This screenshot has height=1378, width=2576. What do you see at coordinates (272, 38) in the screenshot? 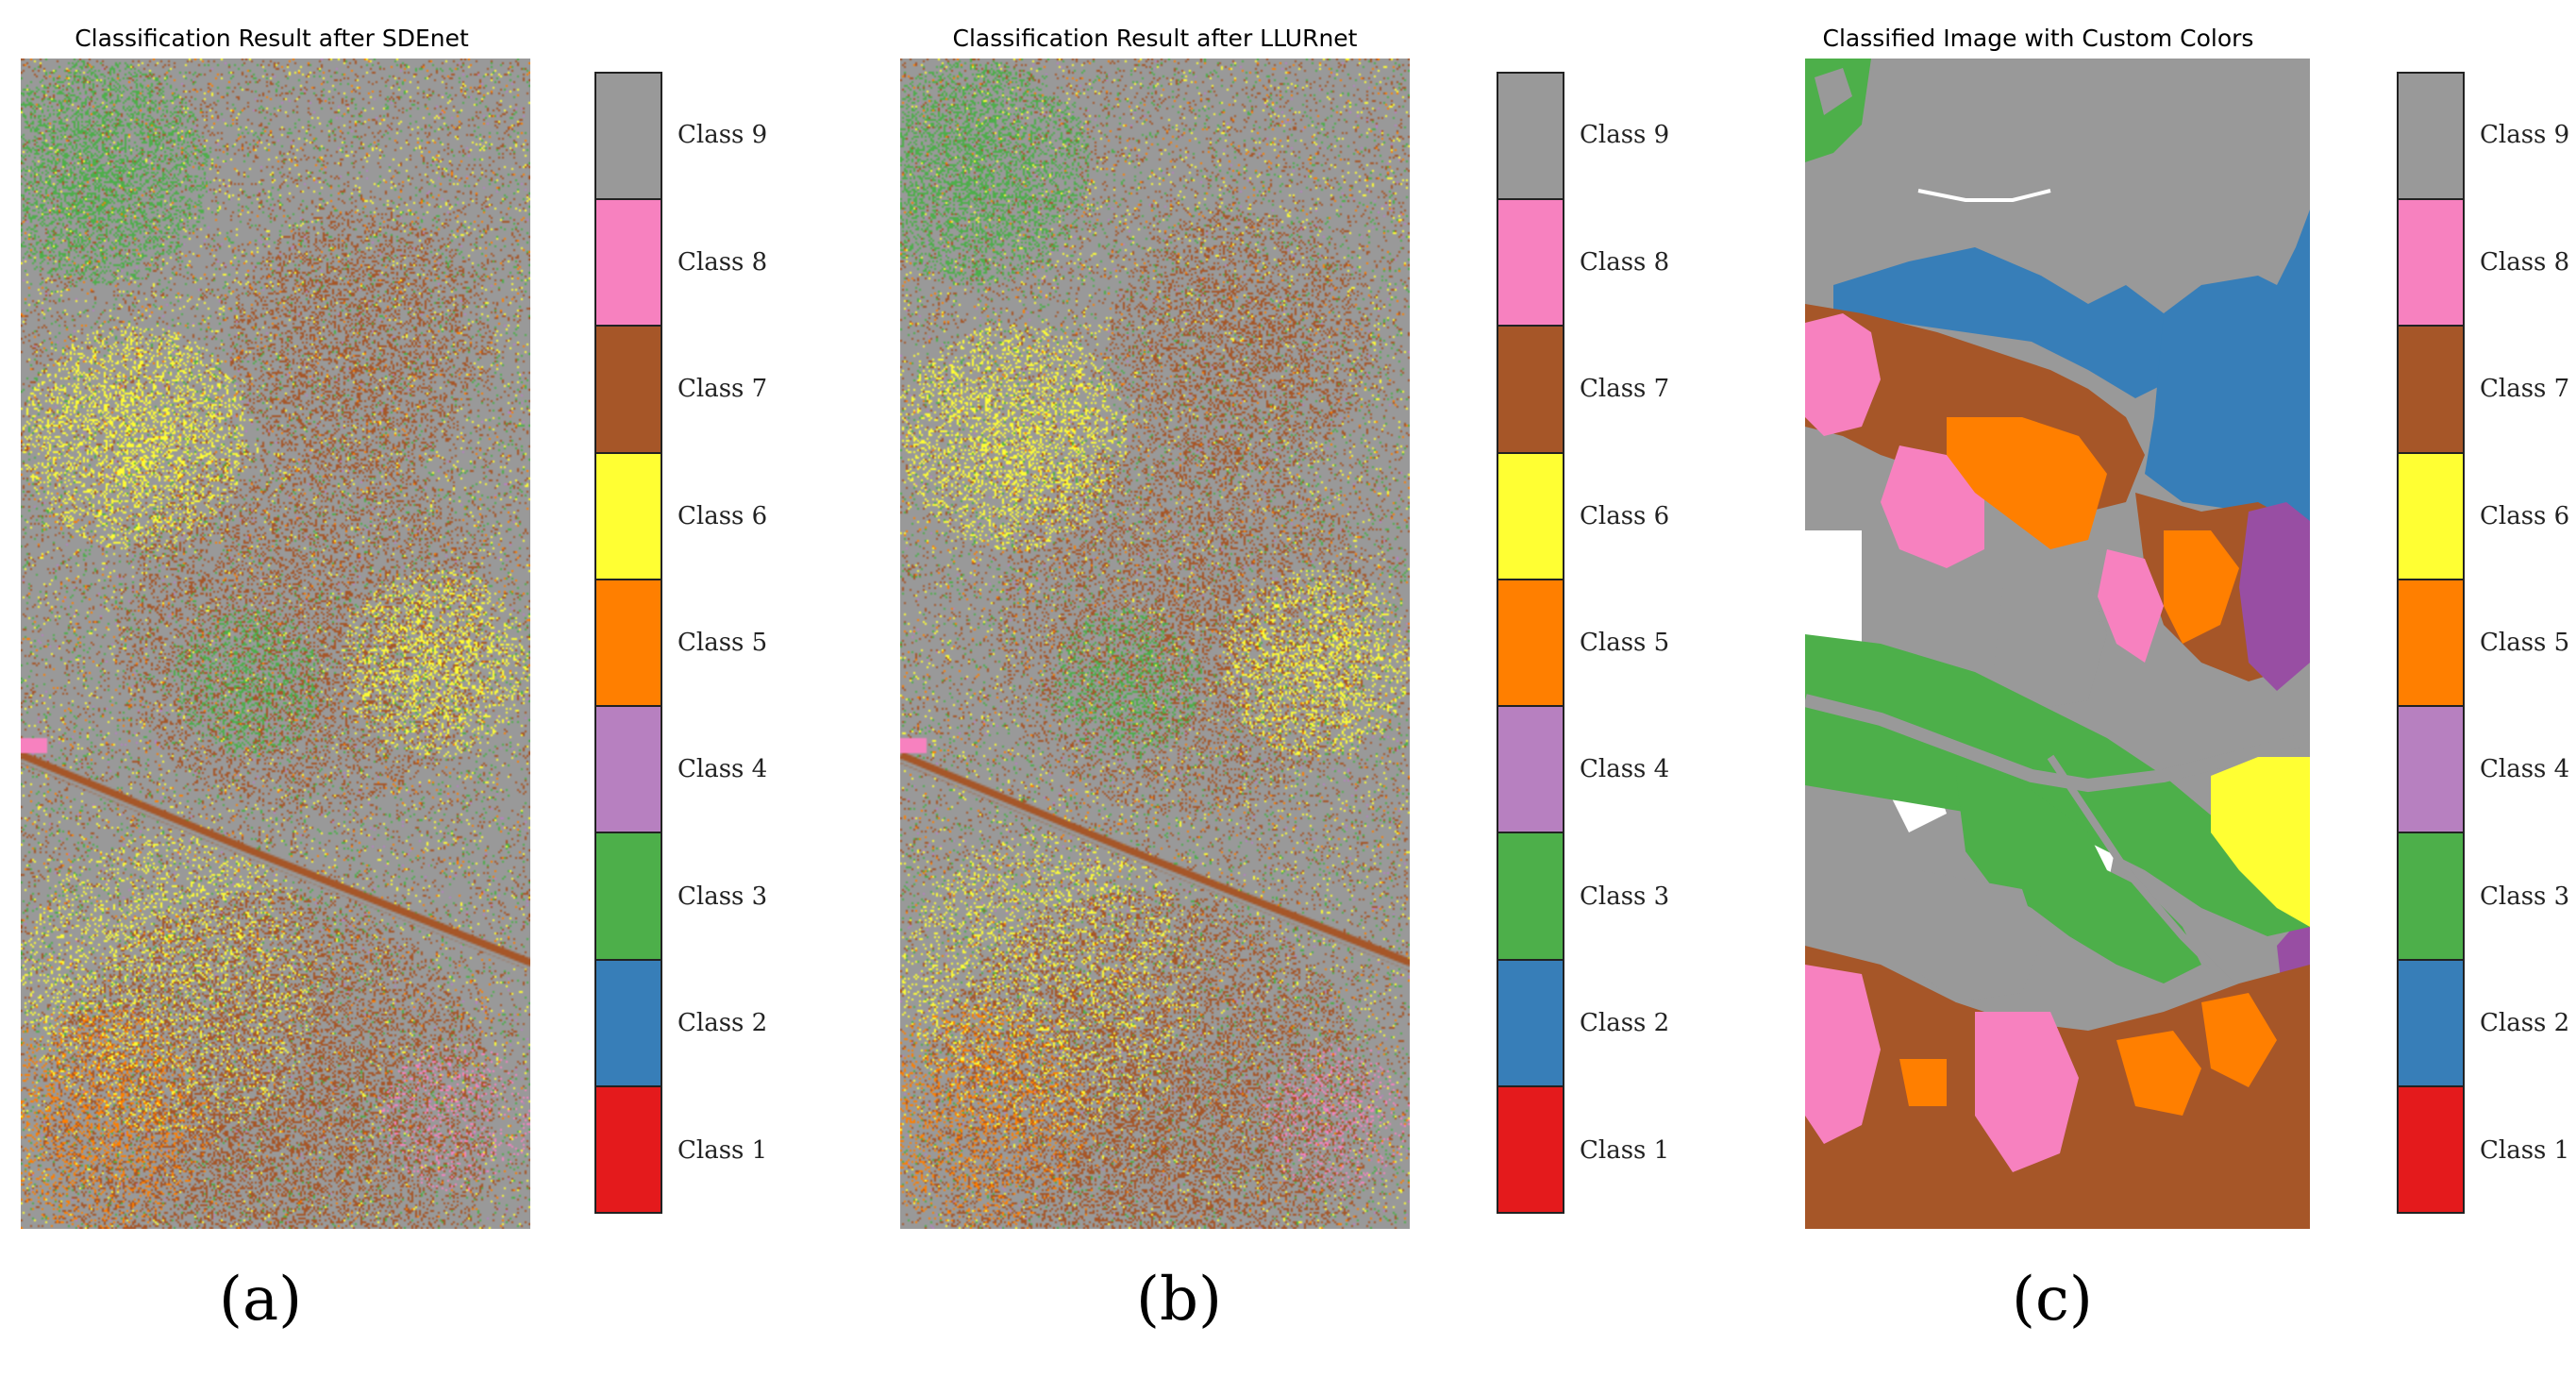
I see `map-title: Classification Result after SDEnet` at bounding box center [272, 38].